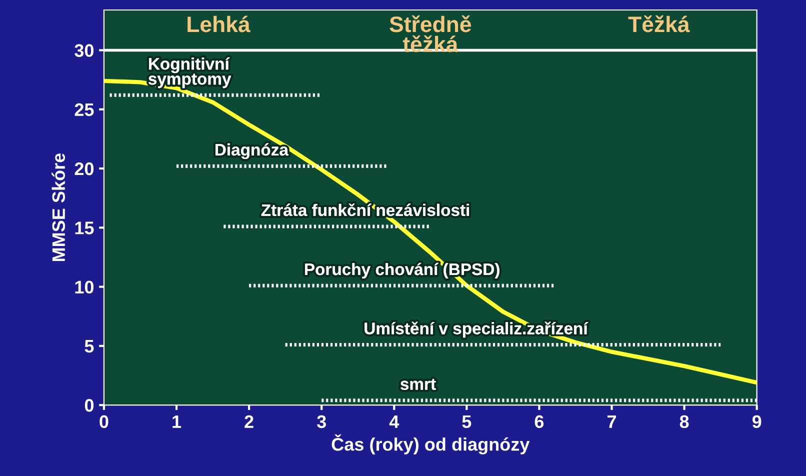  I want to click on y-tick-label: 30, so click(84, 50).